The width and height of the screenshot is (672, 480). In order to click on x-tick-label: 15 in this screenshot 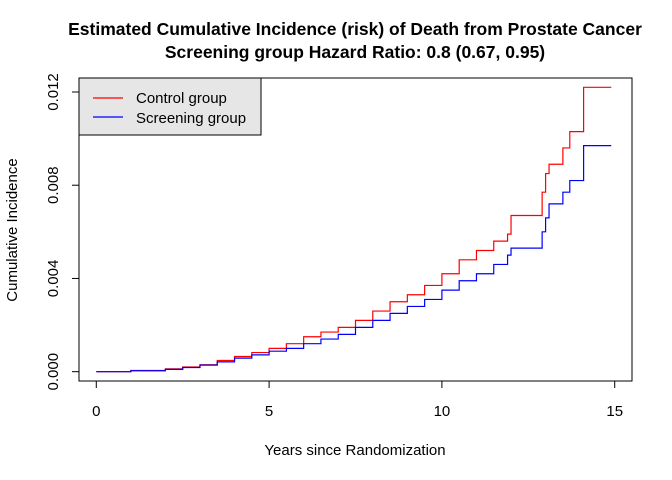, I will do `click(614, 411)`.